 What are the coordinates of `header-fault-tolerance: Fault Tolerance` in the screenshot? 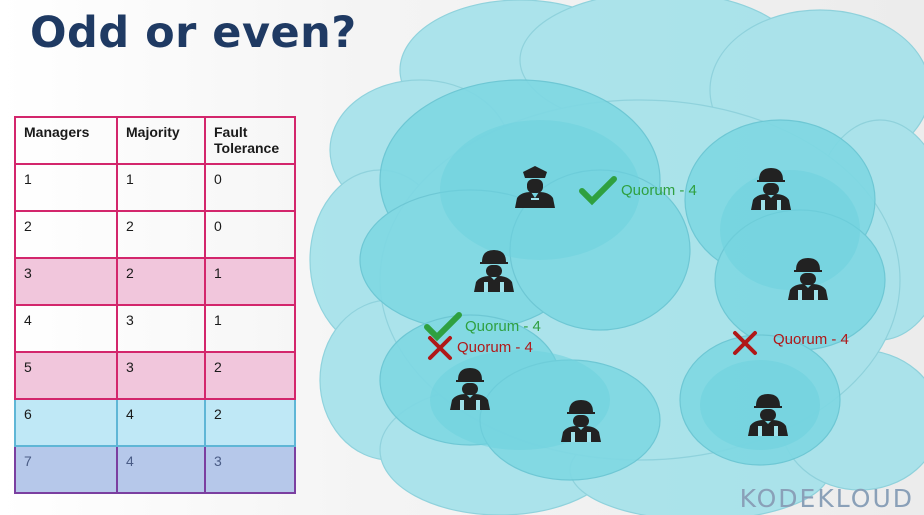 It's located at (250, 140).